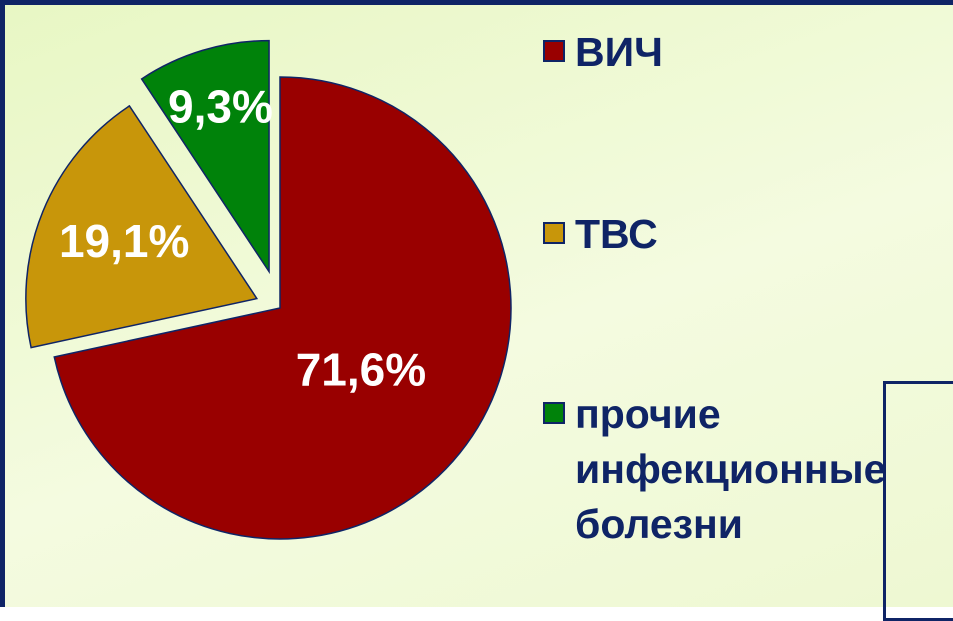  Describe the element at coordinates (619, 52) in the screenshot. I see `legend-label: ВИЧ` at that location.